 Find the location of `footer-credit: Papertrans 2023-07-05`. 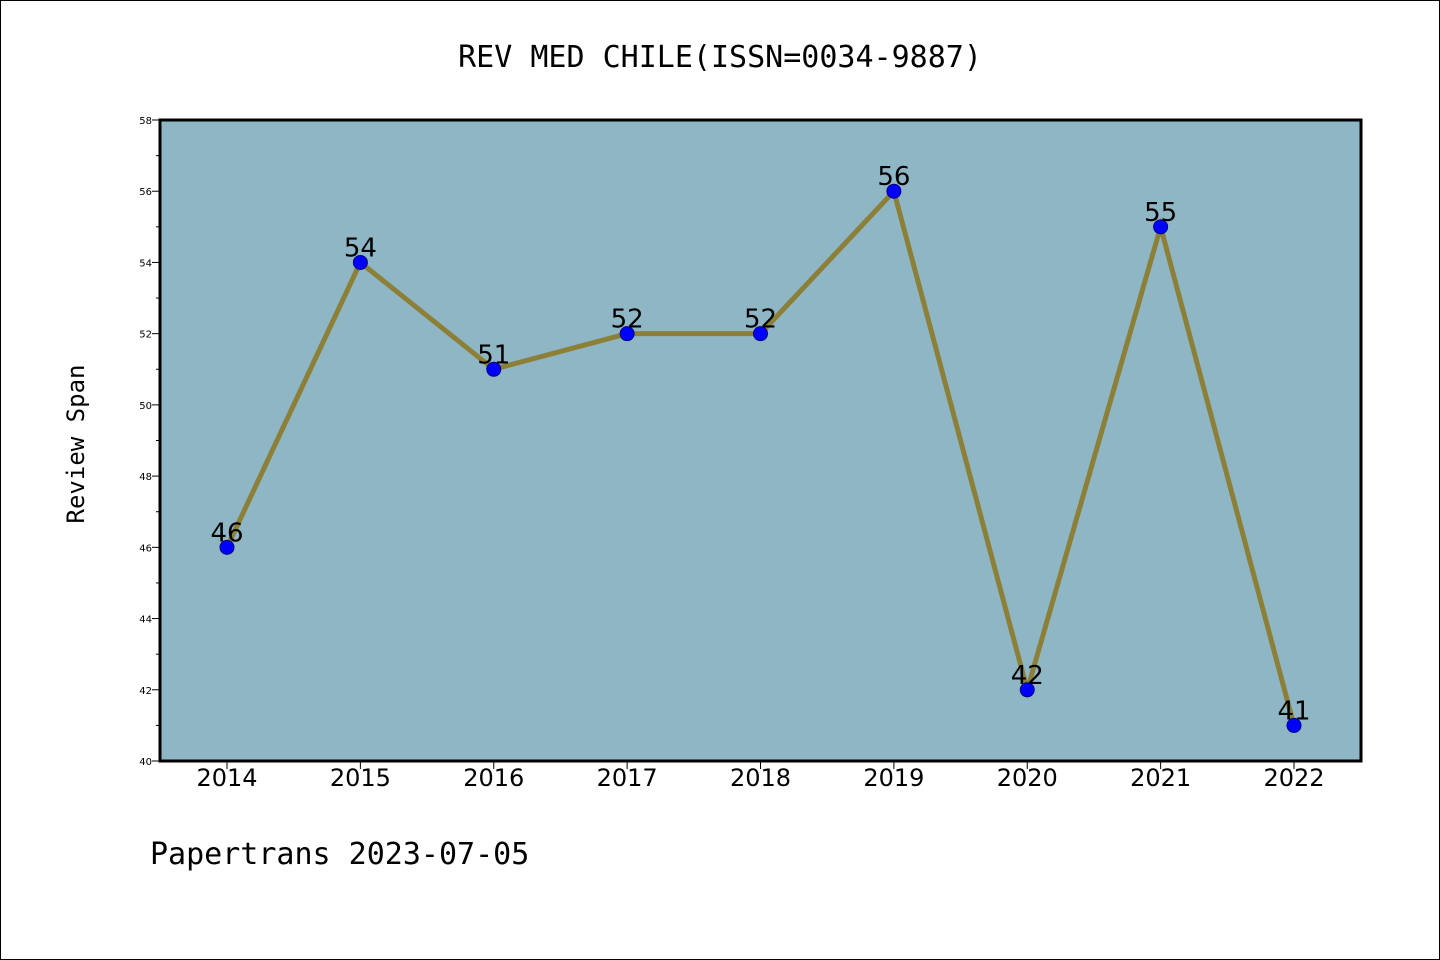

footer-credit: Papertrans 2023-07-05 is located at coordinates (339, 854).